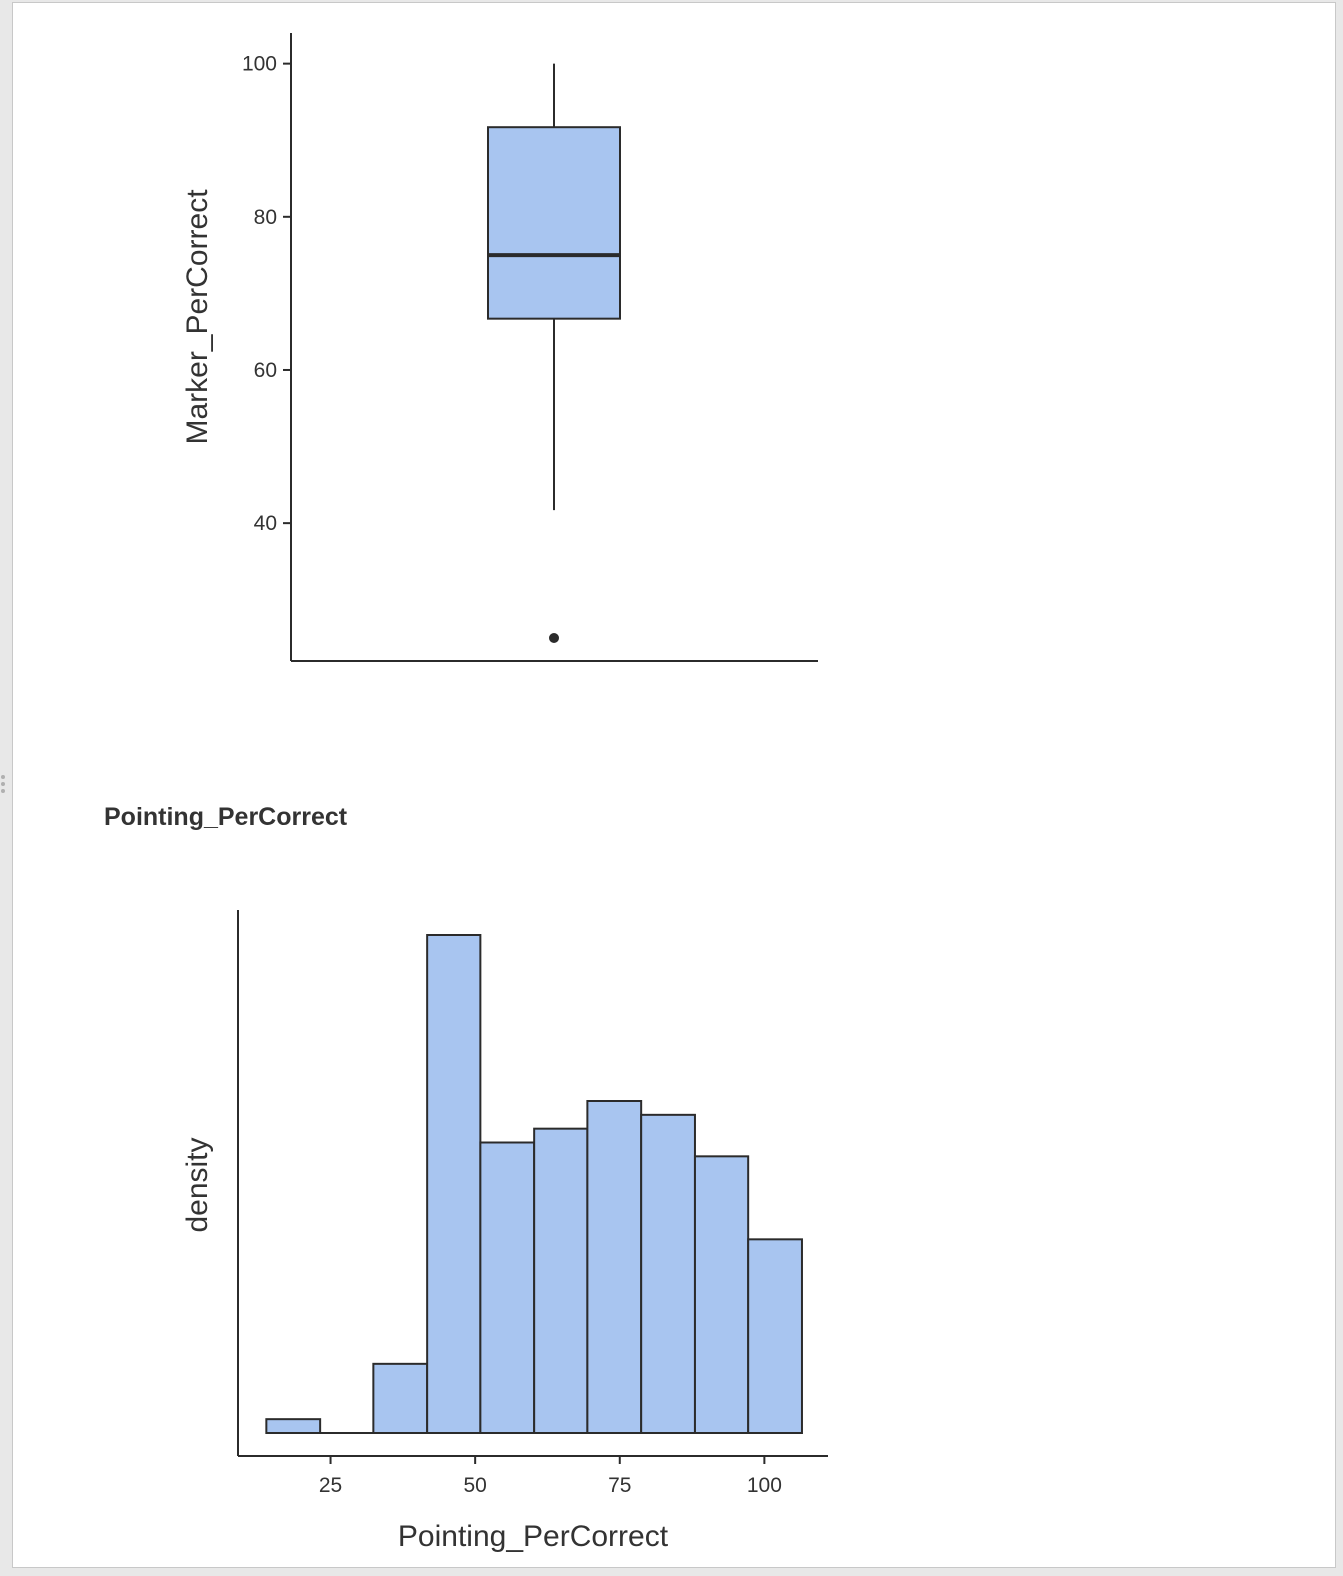 The image size is (1343, 1576). Describe the element at coordinates (197, 1184) in the screenshot. I see `y-axis-label: density` at that location.